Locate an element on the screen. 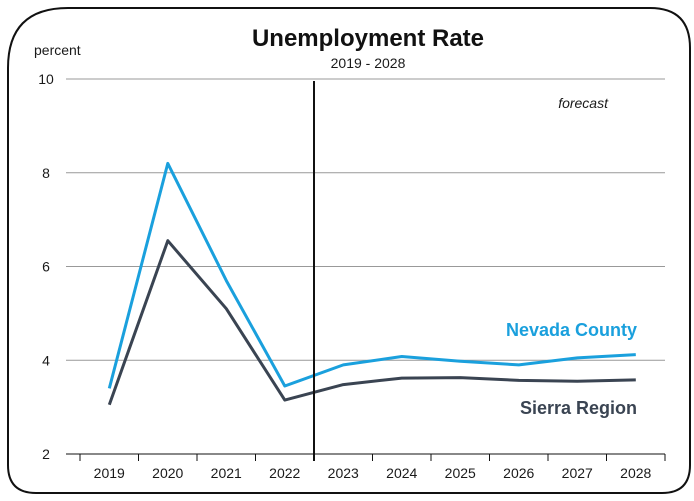 The height and width of the screenshot is (501, 694). y-axis-unit-label: percent is located at coordinates (57, 50).